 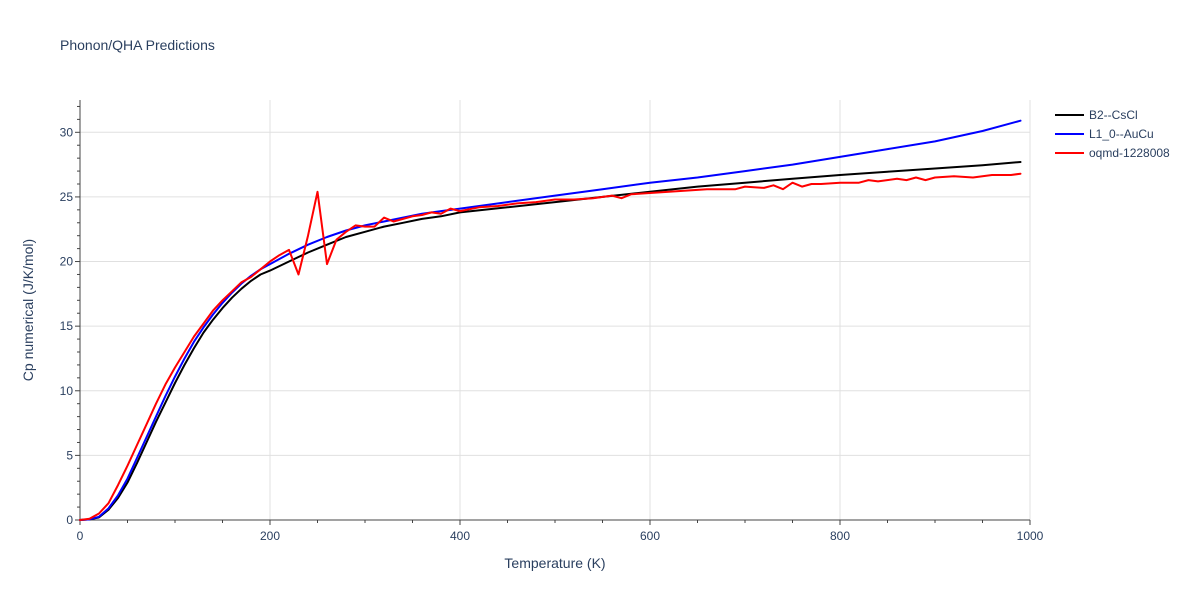 What do you see at coordinates (1121, 134) in the screenshot?
I see `legend-label-2: L1_0--AuCu` at bounding box center [1121, 134].